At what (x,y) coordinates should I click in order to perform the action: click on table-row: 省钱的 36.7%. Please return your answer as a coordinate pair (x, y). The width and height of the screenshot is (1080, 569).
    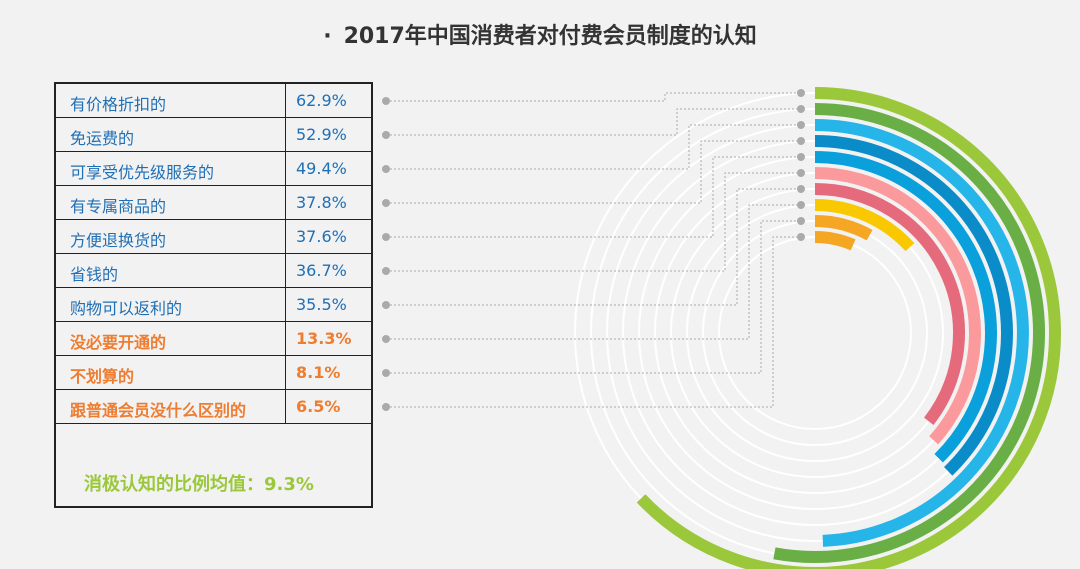
    Looking at the image, I should click on (213, 271).